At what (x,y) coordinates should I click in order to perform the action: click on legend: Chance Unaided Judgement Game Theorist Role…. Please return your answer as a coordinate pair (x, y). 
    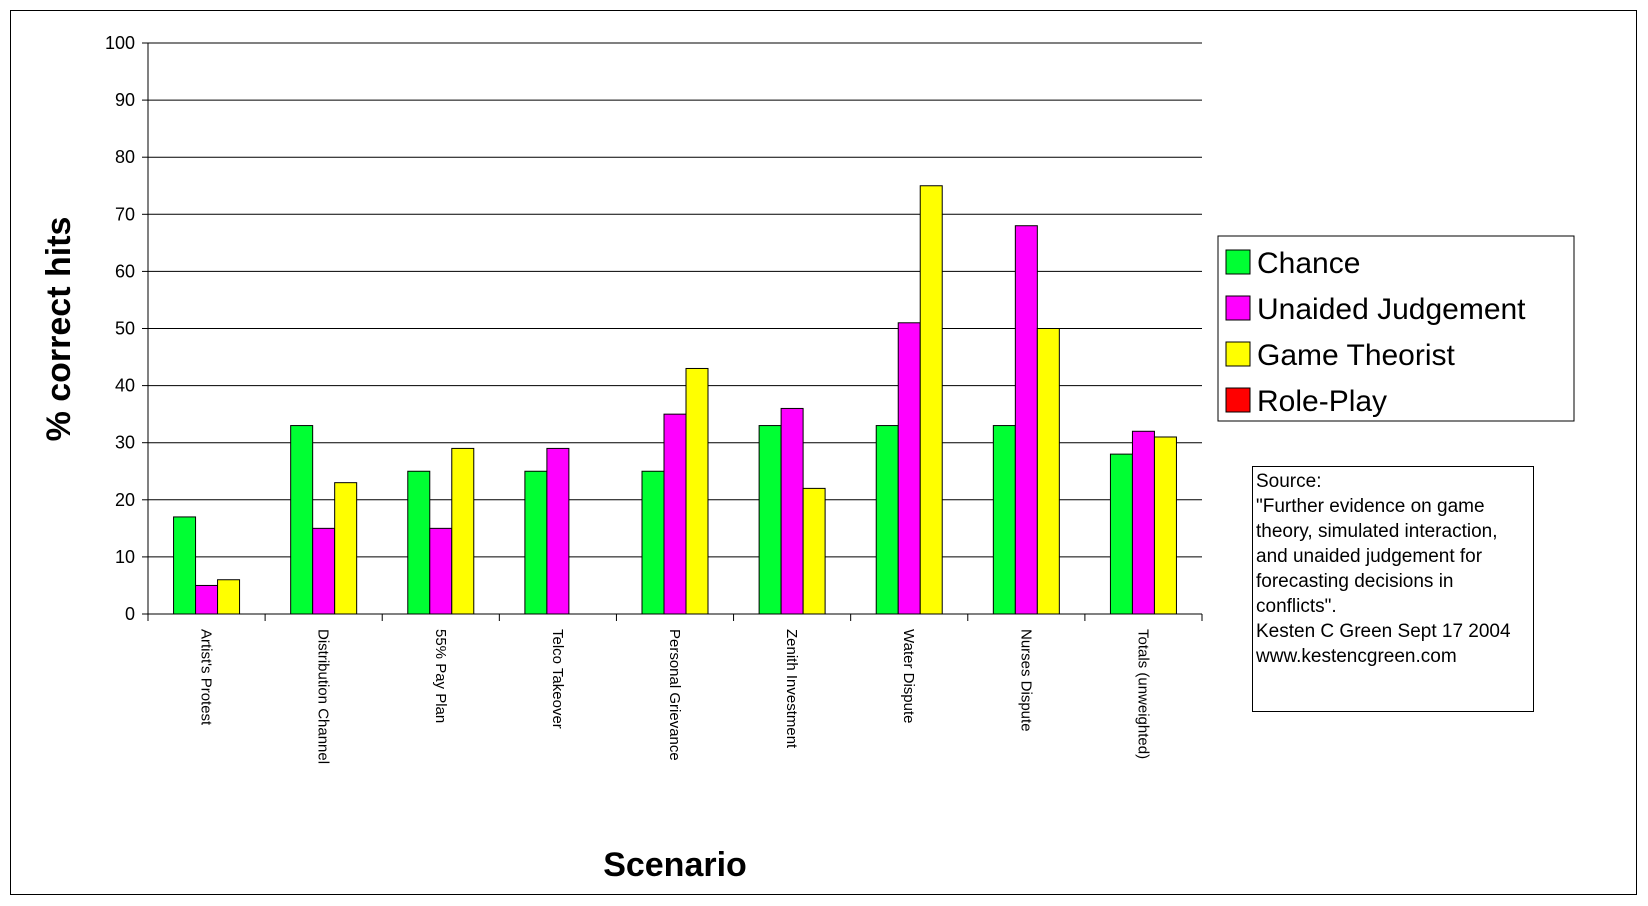
    Looking at the image, I should click on (1396, 328).